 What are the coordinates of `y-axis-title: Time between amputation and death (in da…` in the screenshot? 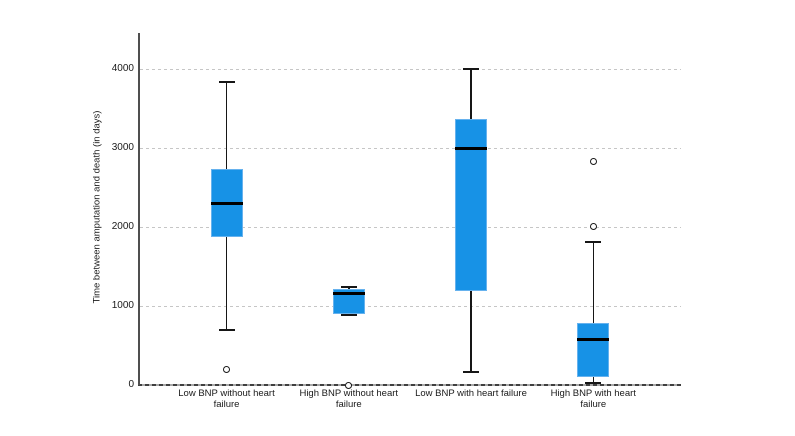 It's located at (97, 207).